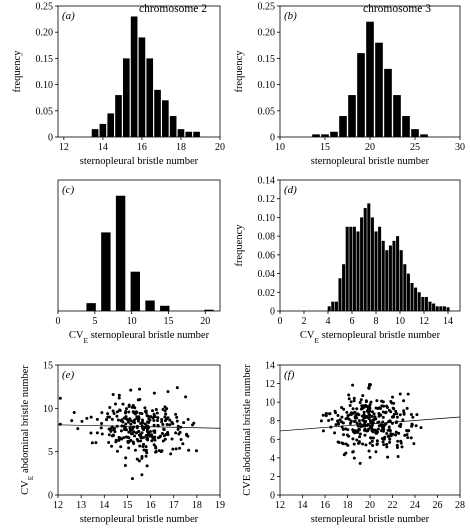 The height and width of the screenshot is (531, 470). I want to click on x-tick-label: 26, so click(438, 505).